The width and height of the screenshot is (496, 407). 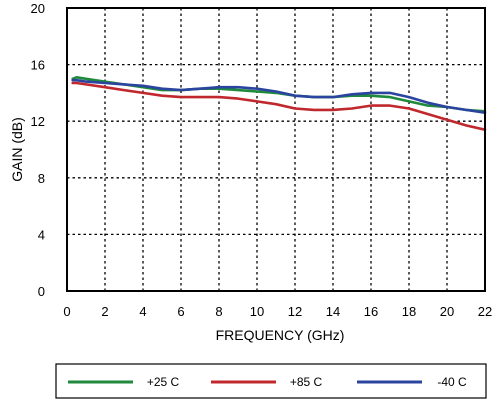 I want to click on x-tick-label: 22, so click(x=485, y=311).